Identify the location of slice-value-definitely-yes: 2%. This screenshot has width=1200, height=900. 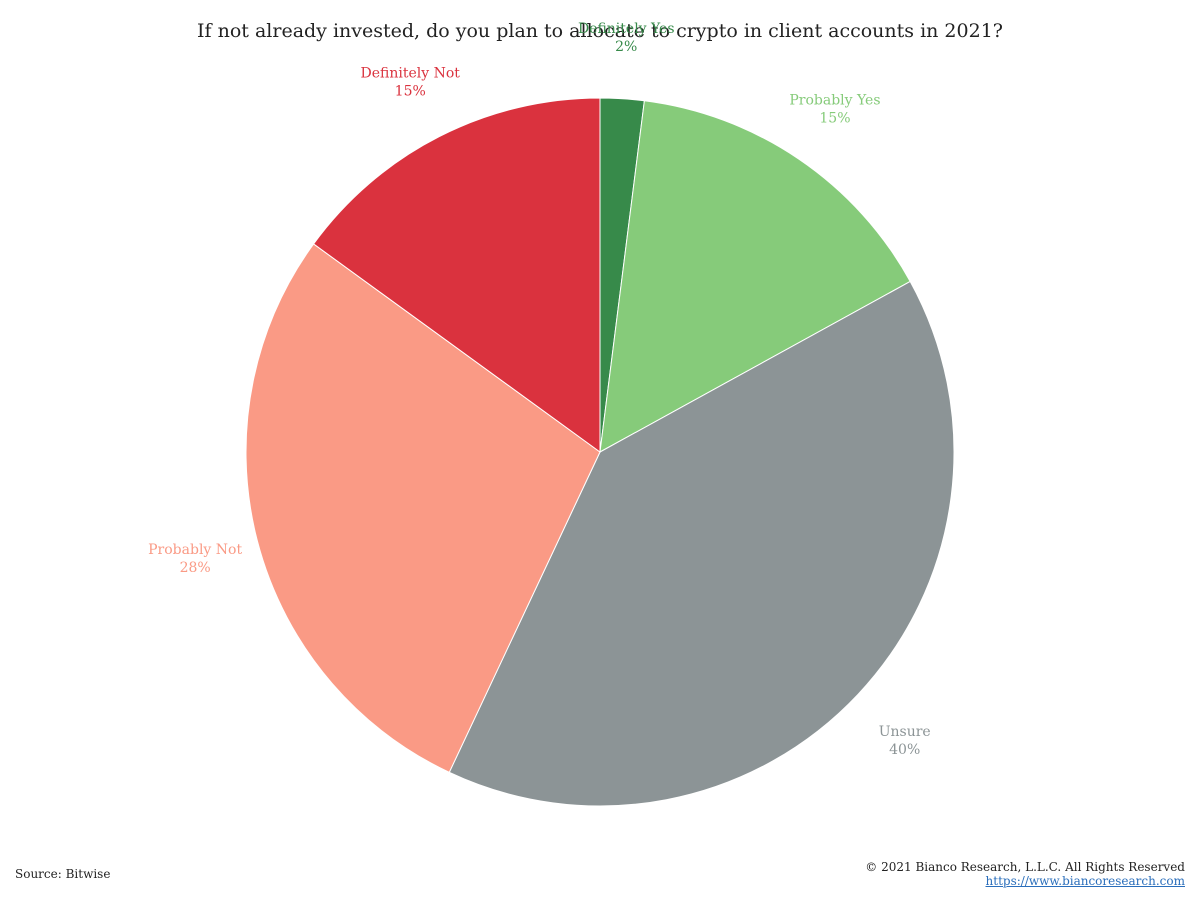
(626, 47).